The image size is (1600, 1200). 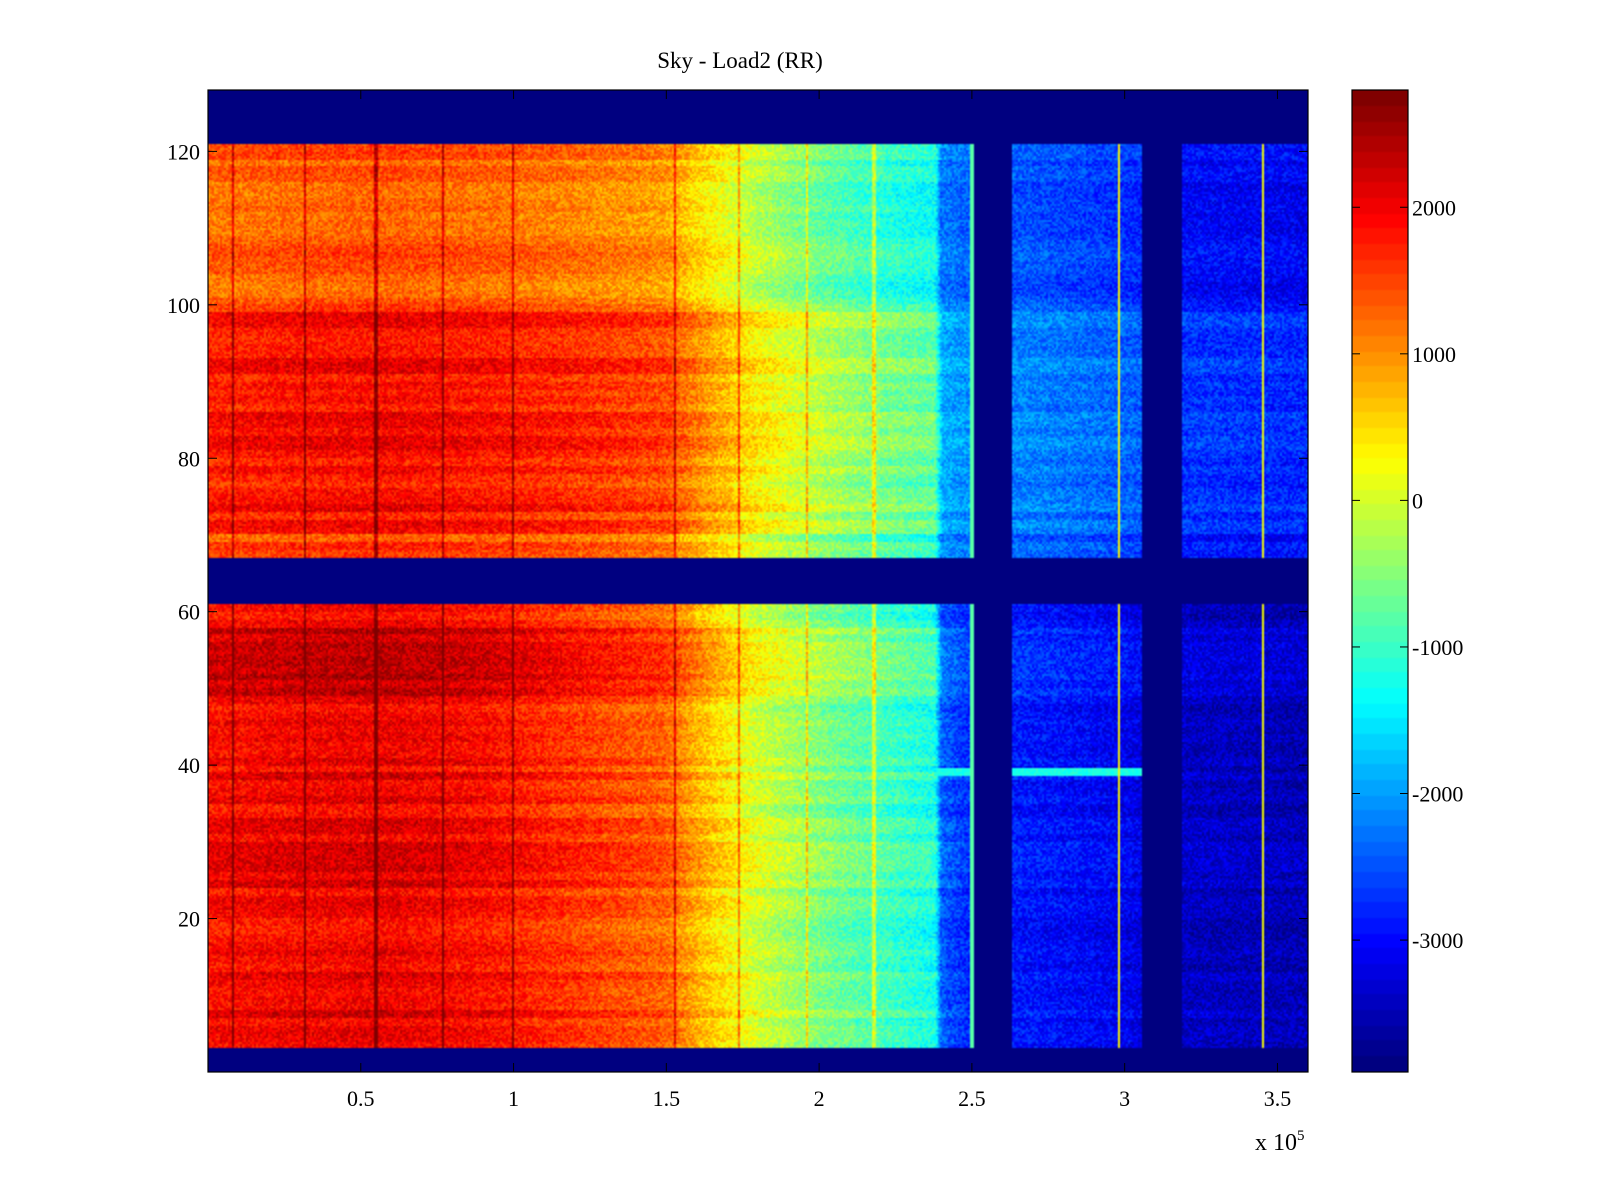 I want to click on y-tick-label: 20, so click(x=189, y=919).